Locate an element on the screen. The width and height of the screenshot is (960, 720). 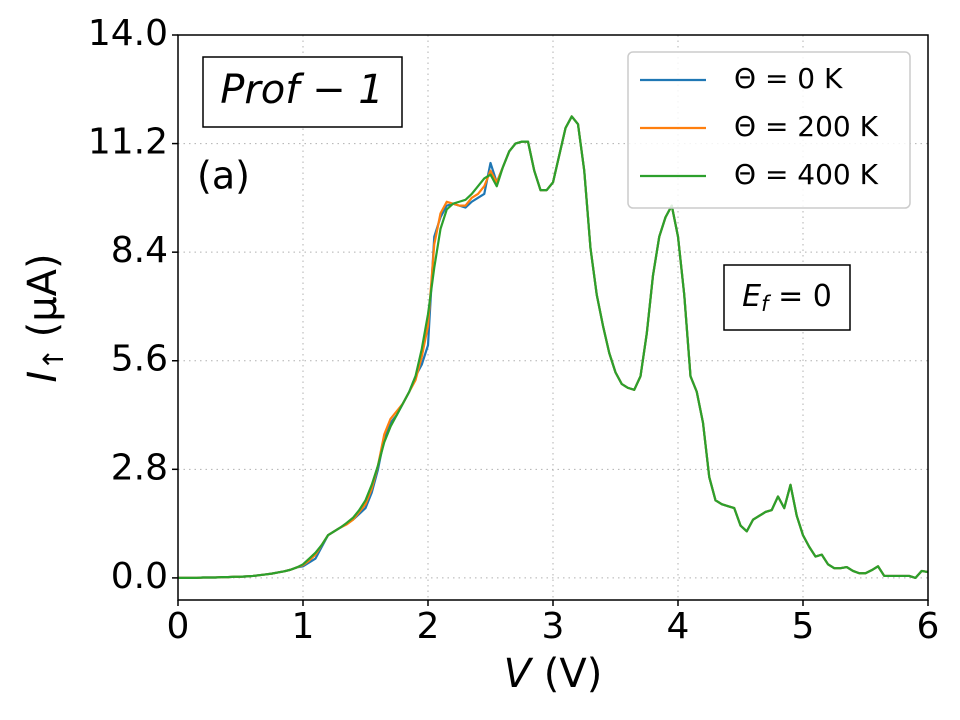
y-tick-label: 11.2 is located at coordinates (128, 142).